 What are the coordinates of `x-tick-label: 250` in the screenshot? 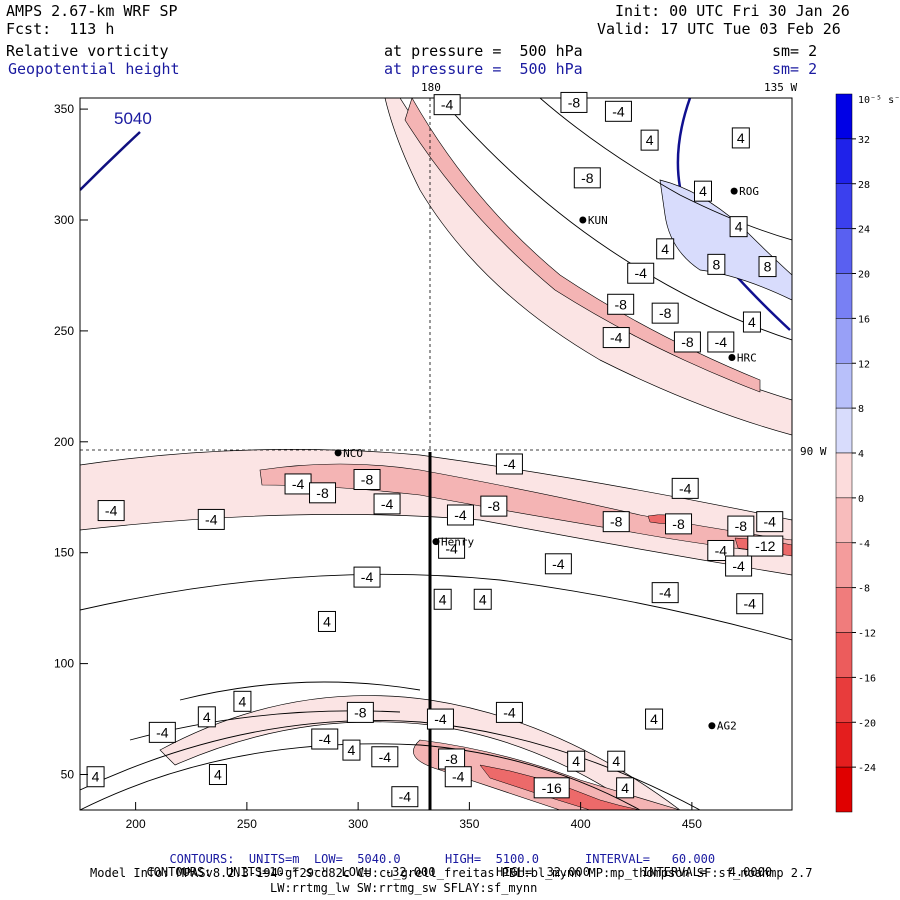 It's located at (247, 824).